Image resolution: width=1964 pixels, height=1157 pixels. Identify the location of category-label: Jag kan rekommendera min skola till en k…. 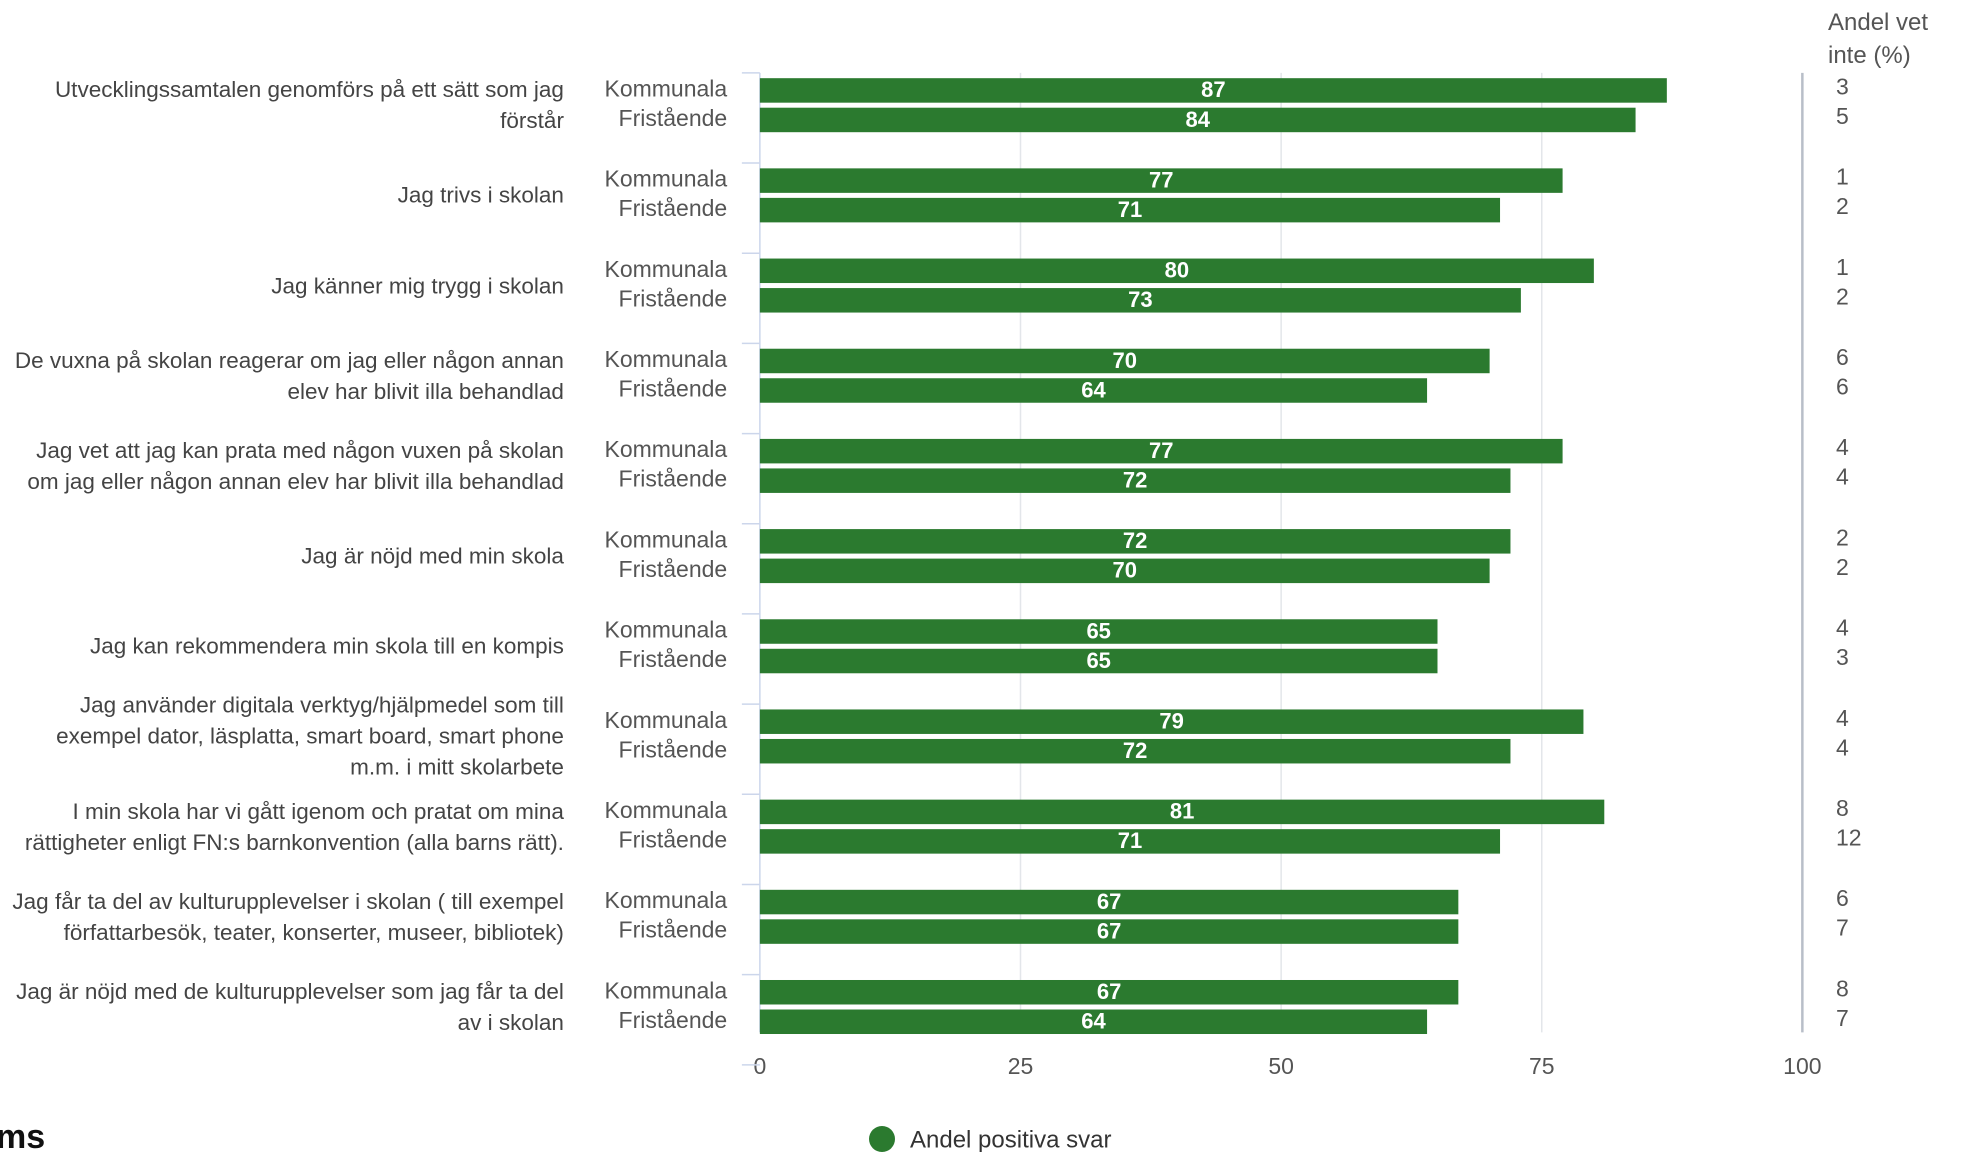
(326, 646).